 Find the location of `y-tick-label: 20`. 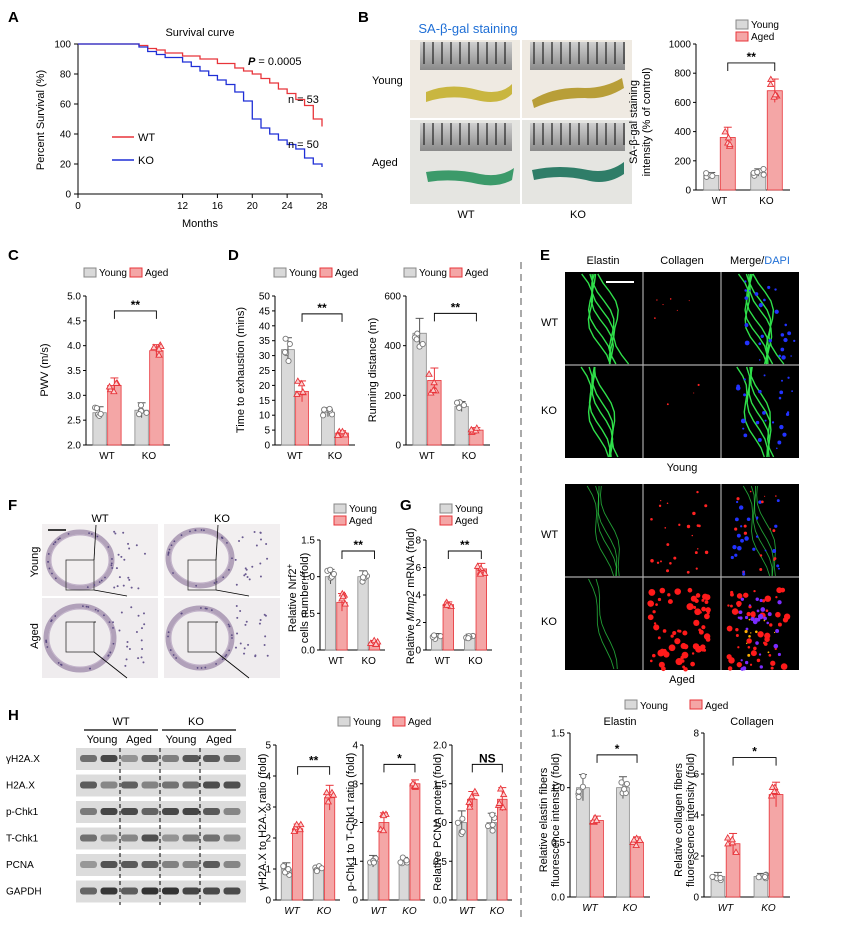

y-tick-label: 20 is located at coordinates (66, 165).